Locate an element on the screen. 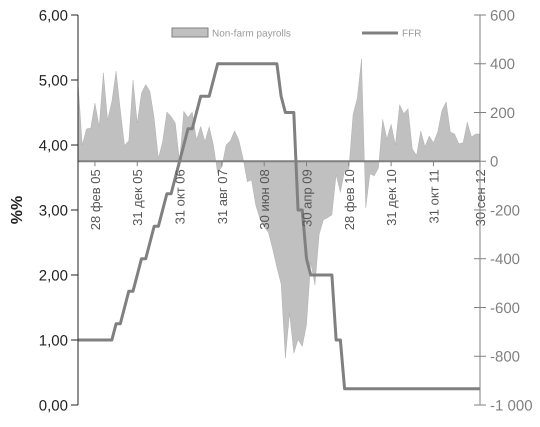 The image size is (540, 427). x-tick-label: 28 фев 10 is located at coordinates (349, 199).